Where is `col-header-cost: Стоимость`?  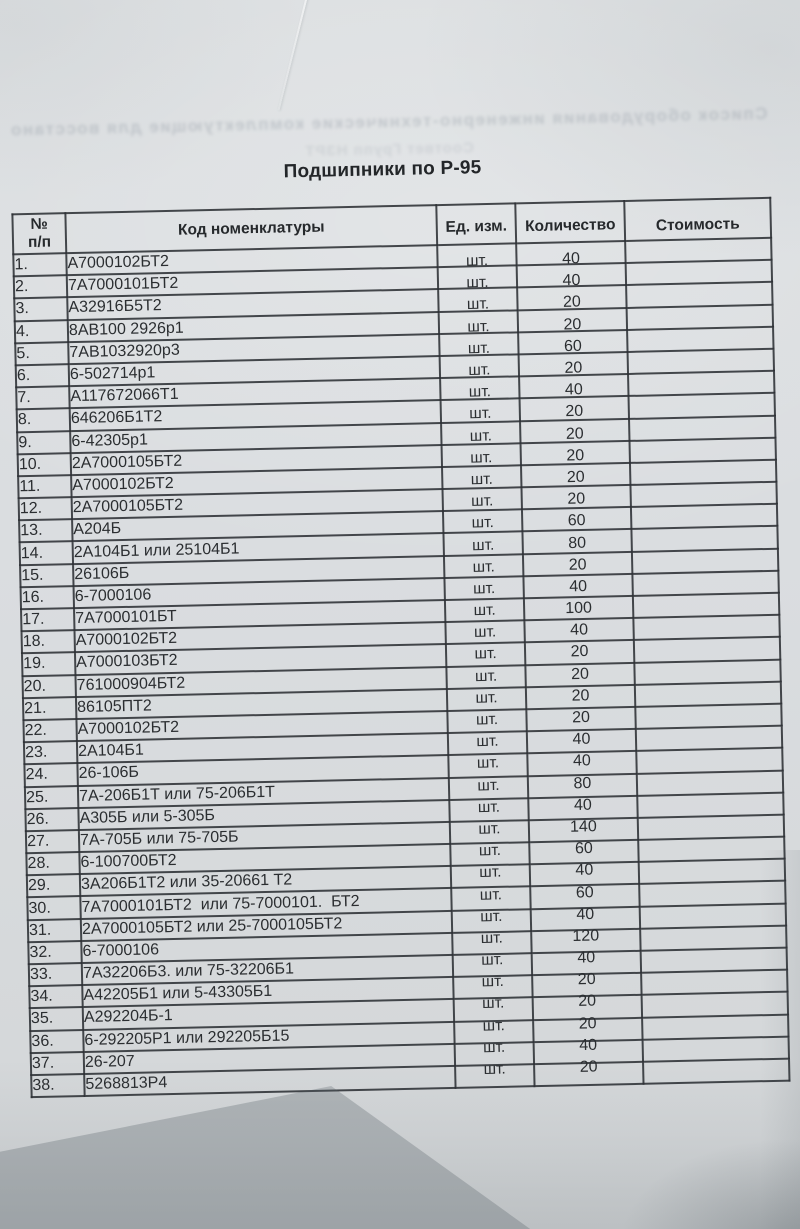 col-header-cost: Стоимость is located at coordinates (698, 219).